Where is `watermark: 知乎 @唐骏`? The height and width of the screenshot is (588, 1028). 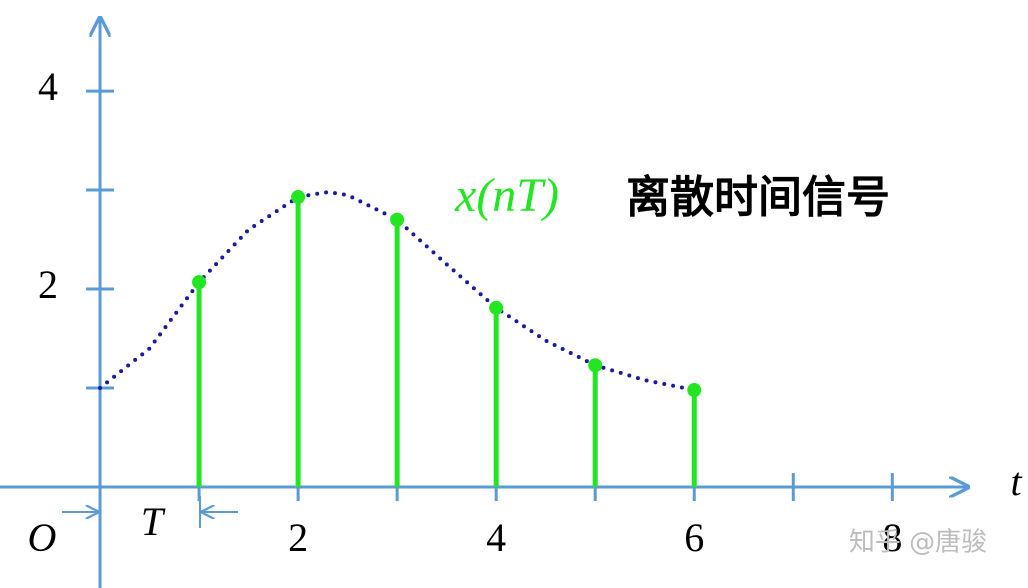
watermark: 知乎 @唐骏 is located at coordinates (918, 543).